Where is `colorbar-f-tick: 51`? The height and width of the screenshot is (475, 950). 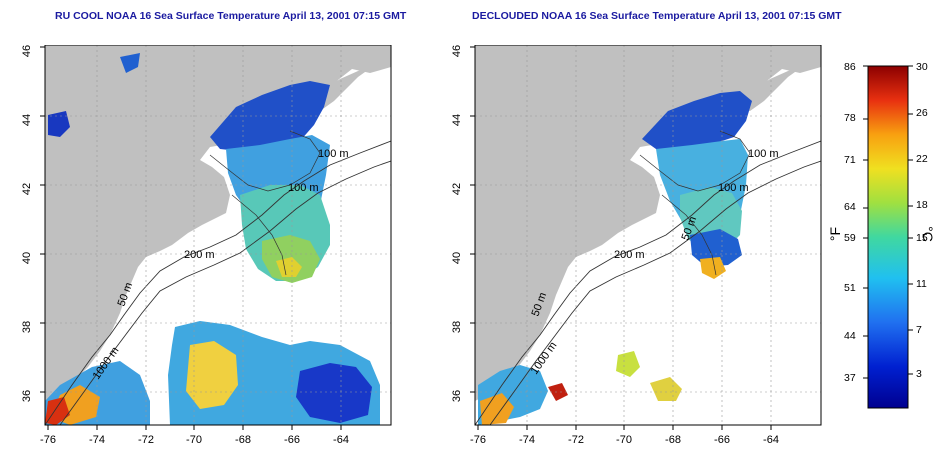
colorbar-f-tick: 51 is located at coordinates (850, 288).